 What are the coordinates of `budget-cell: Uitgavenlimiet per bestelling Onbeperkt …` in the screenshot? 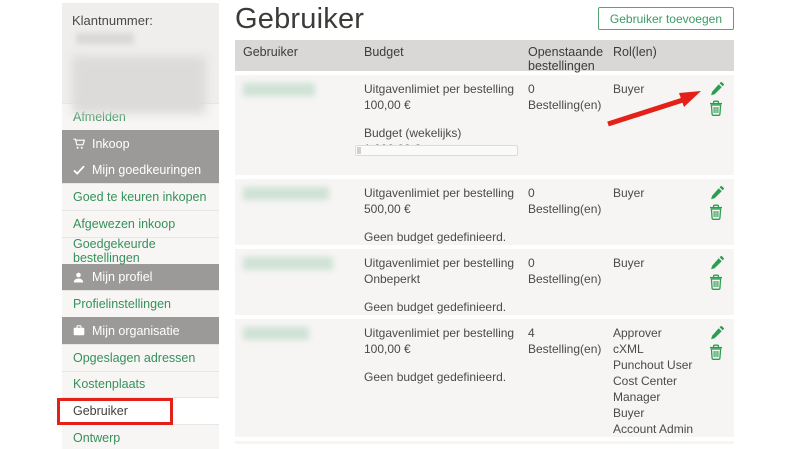 It's located at (446, 282).